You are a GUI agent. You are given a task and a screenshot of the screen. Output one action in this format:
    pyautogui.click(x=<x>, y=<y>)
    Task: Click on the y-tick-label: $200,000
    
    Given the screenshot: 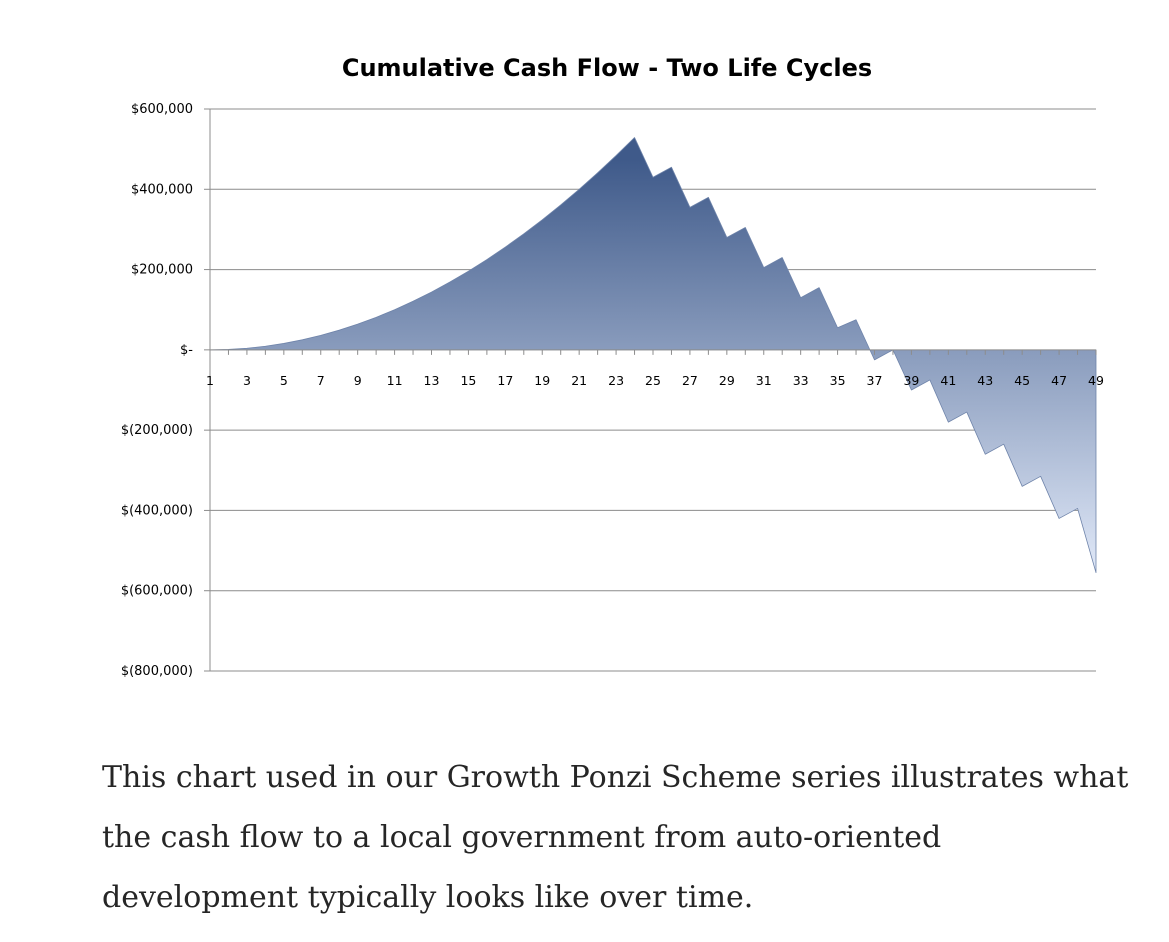 What is the action you would take?
    pyautogui.click(x=162, y=270)
    